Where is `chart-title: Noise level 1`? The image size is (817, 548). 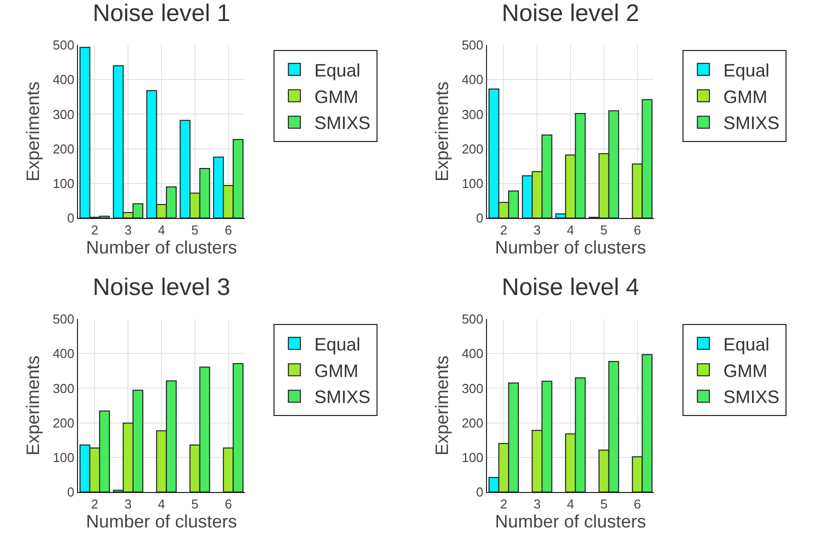
chart-title: Noise level 1 is located at coordinates (161, 13).